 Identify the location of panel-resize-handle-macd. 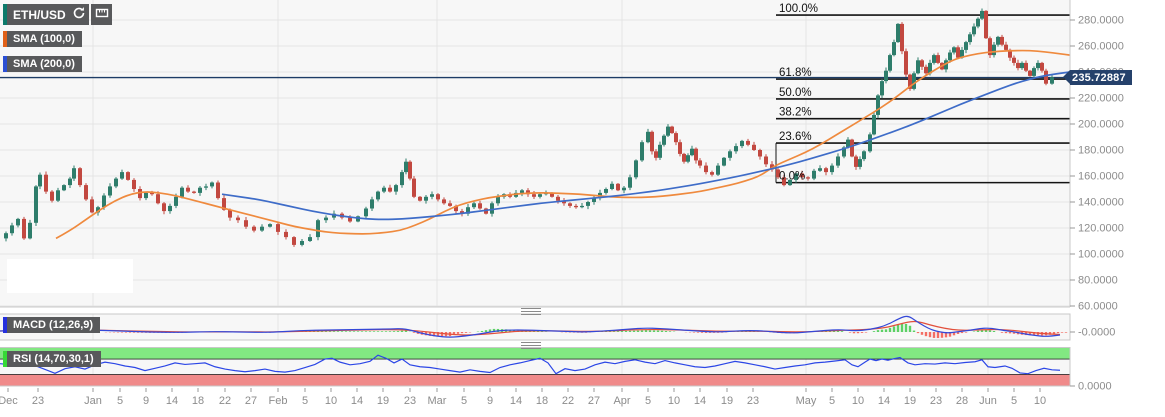
(531, 311).